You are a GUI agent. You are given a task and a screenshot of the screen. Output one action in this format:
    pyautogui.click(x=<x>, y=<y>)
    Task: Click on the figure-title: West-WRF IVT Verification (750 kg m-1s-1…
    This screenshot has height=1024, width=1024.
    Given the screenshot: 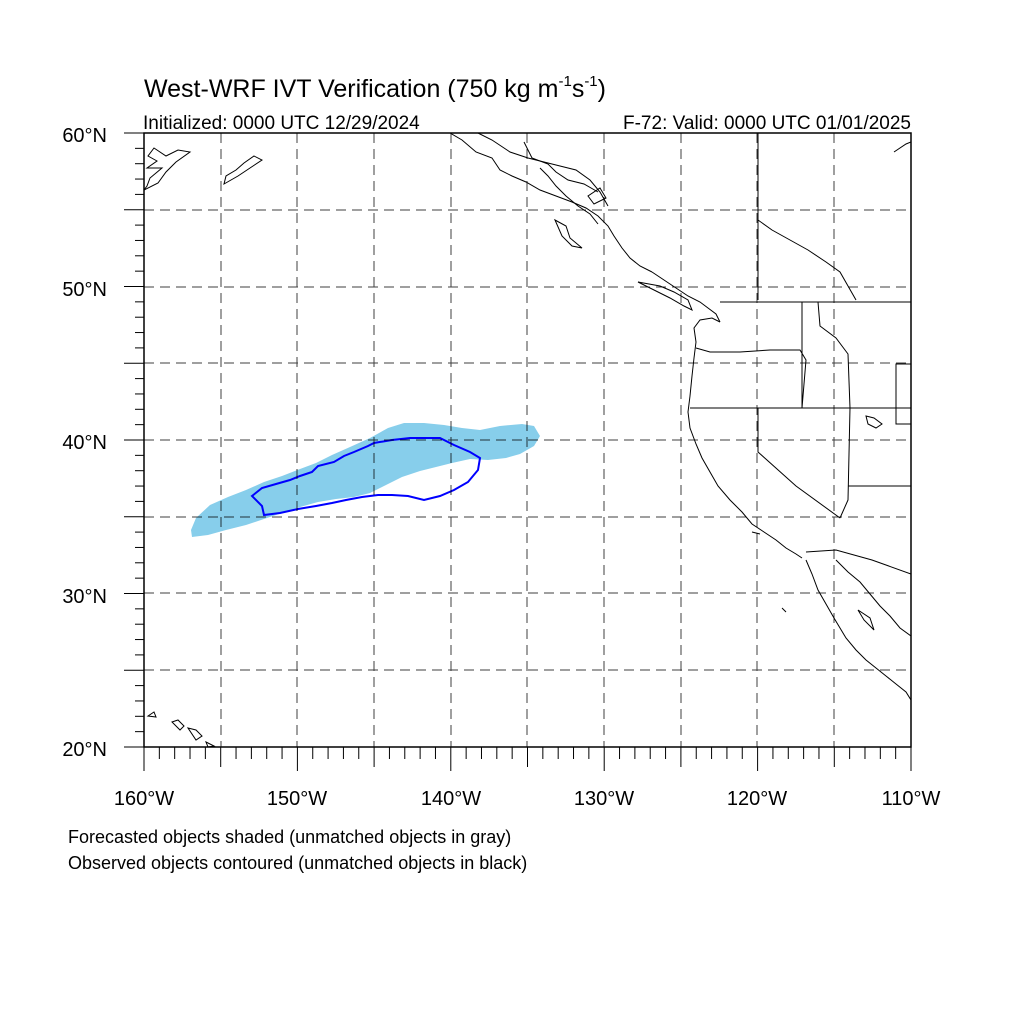 What is the action you would take?
    pyautogui.click(x=375, y=88)
    